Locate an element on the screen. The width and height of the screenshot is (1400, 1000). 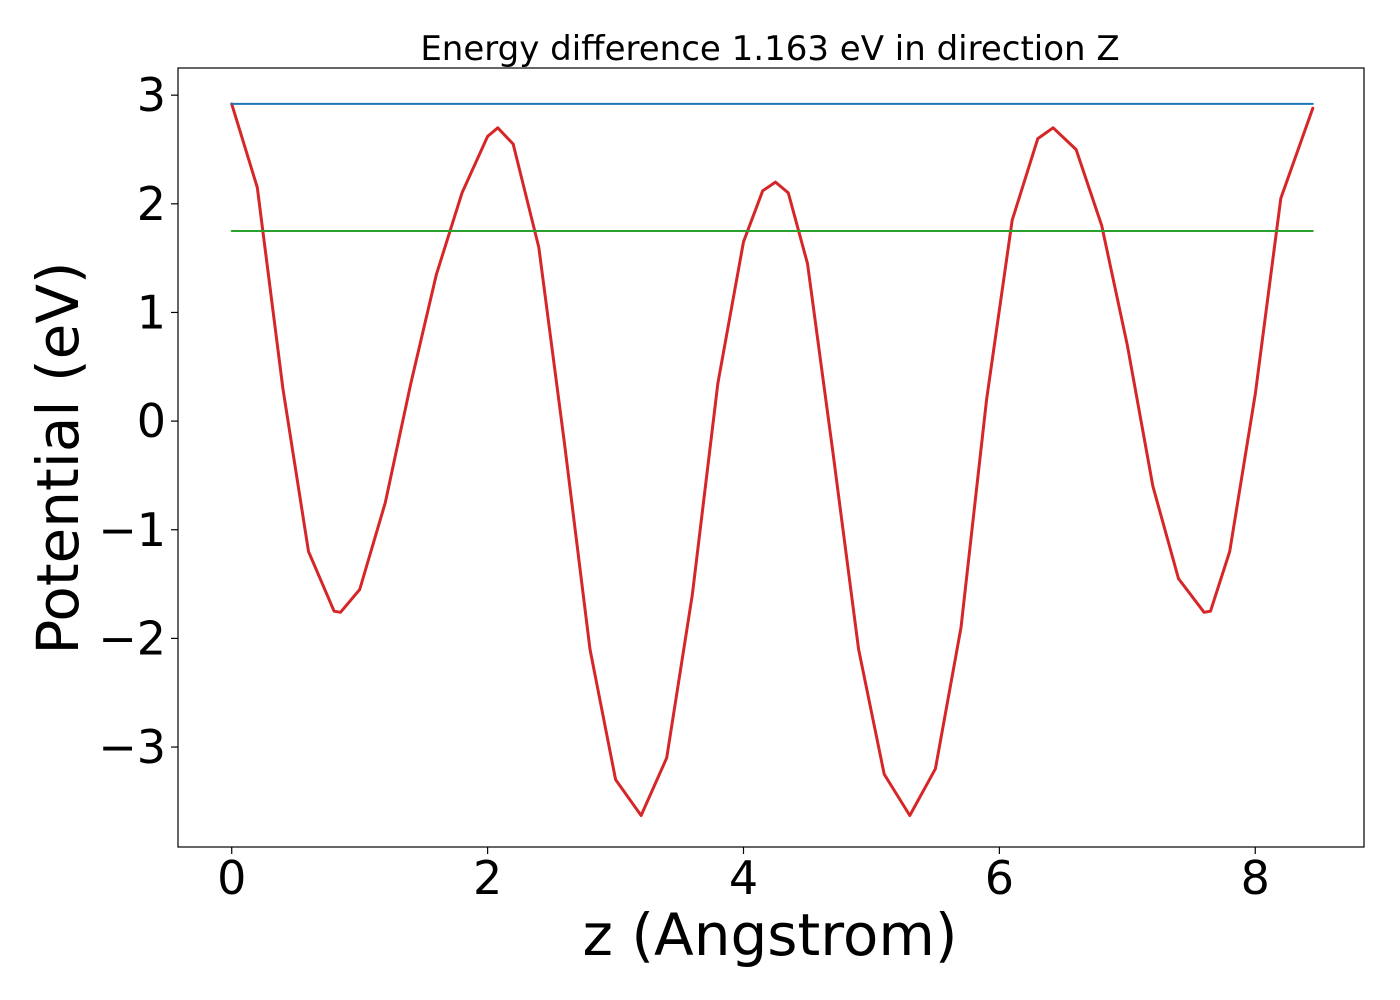
x-tick-label: 8 is located at coordinates (1255, 878).